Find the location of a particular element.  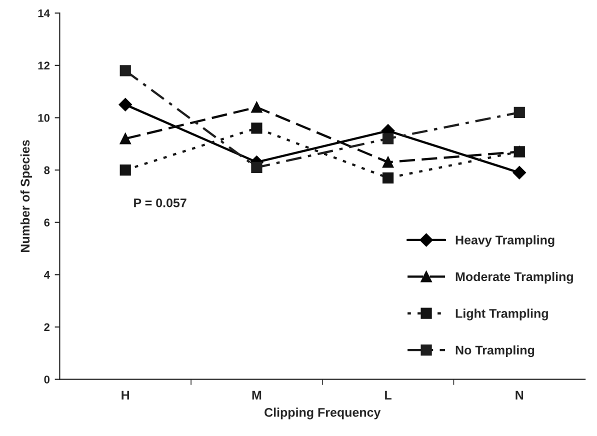

x-axis-title: Clipping Frequency is located at coordinates (322, 414).